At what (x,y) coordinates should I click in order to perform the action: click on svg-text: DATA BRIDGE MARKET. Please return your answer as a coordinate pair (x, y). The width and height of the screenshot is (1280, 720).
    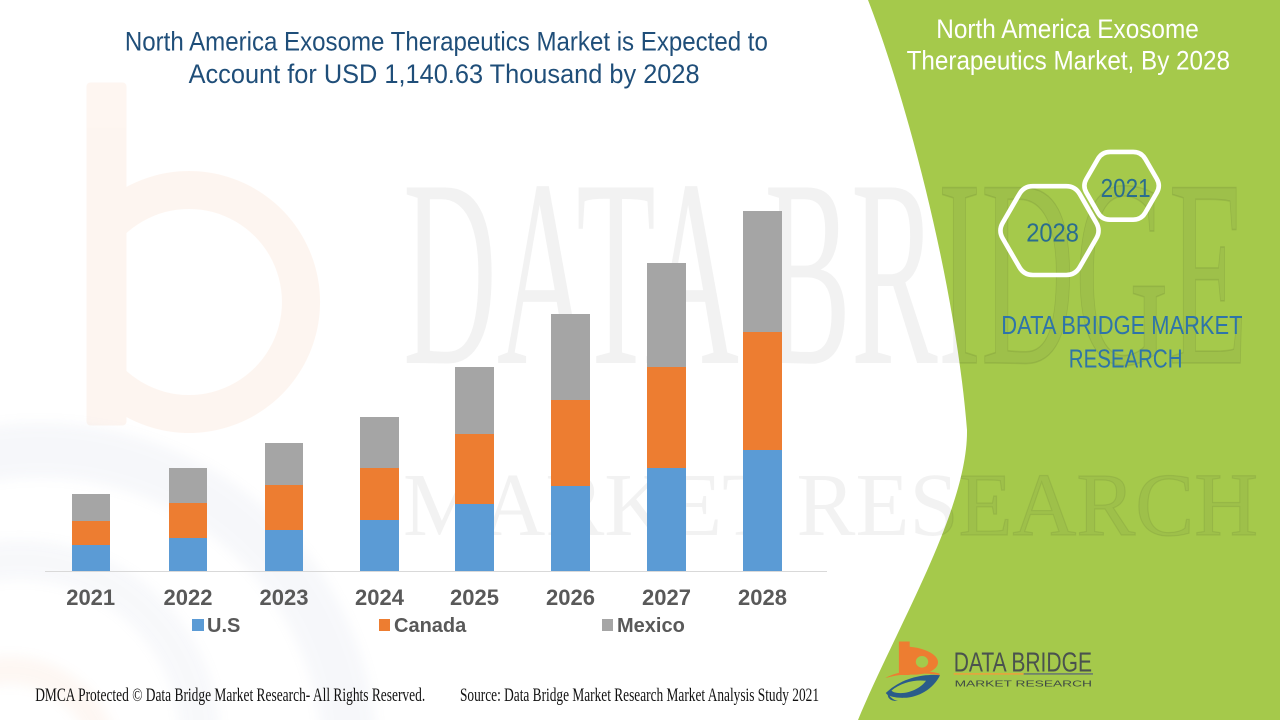
    Looking at the image, I should click on (1121, 325).